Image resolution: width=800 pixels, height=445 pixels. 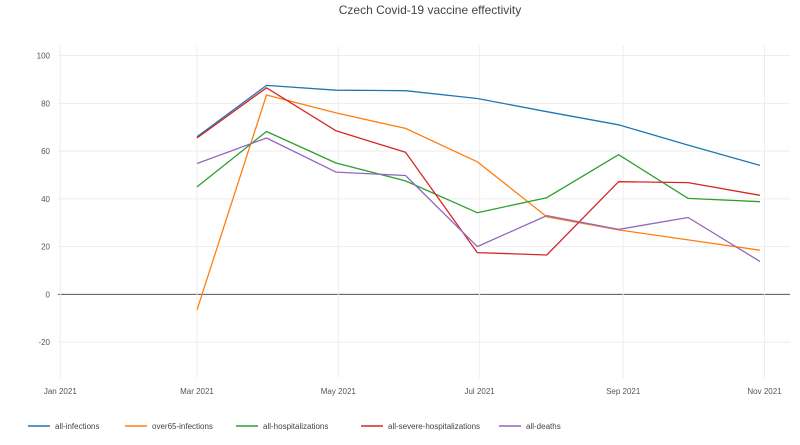 I want to click on legend-label: all-infections, so click(x=77, y=426).